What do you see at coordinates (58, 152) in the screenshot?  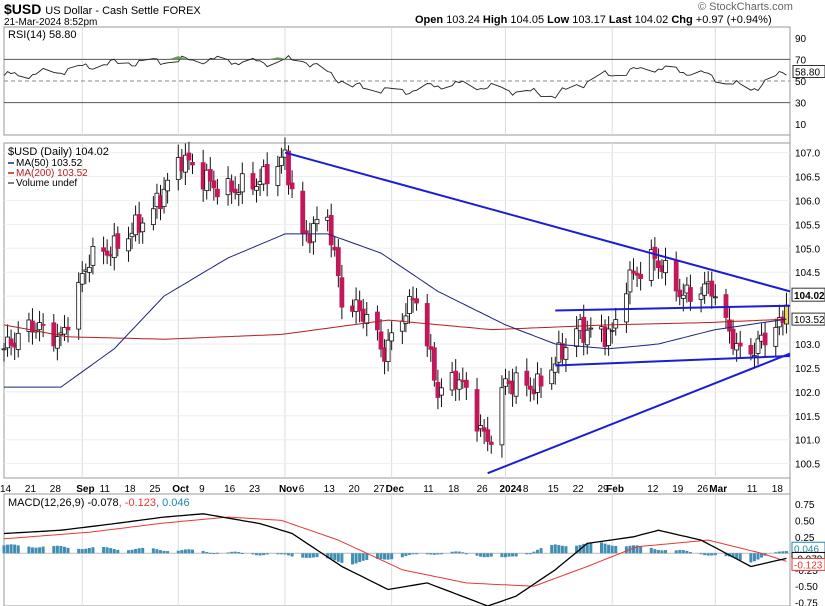 I see `price-title: $USD (Daily) 104.02` at bounding box center [58, 152].